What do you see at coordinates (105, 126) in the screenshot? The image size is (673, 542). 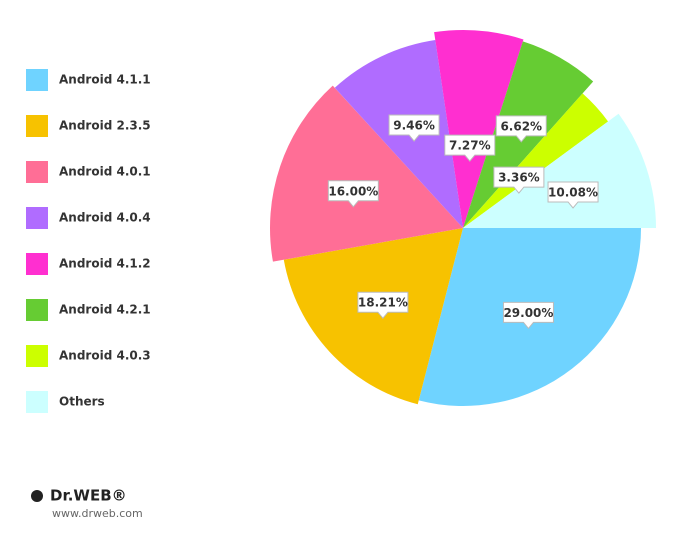 I see `legend-label: Android 2.3.5` at bounding box center [105, 126].